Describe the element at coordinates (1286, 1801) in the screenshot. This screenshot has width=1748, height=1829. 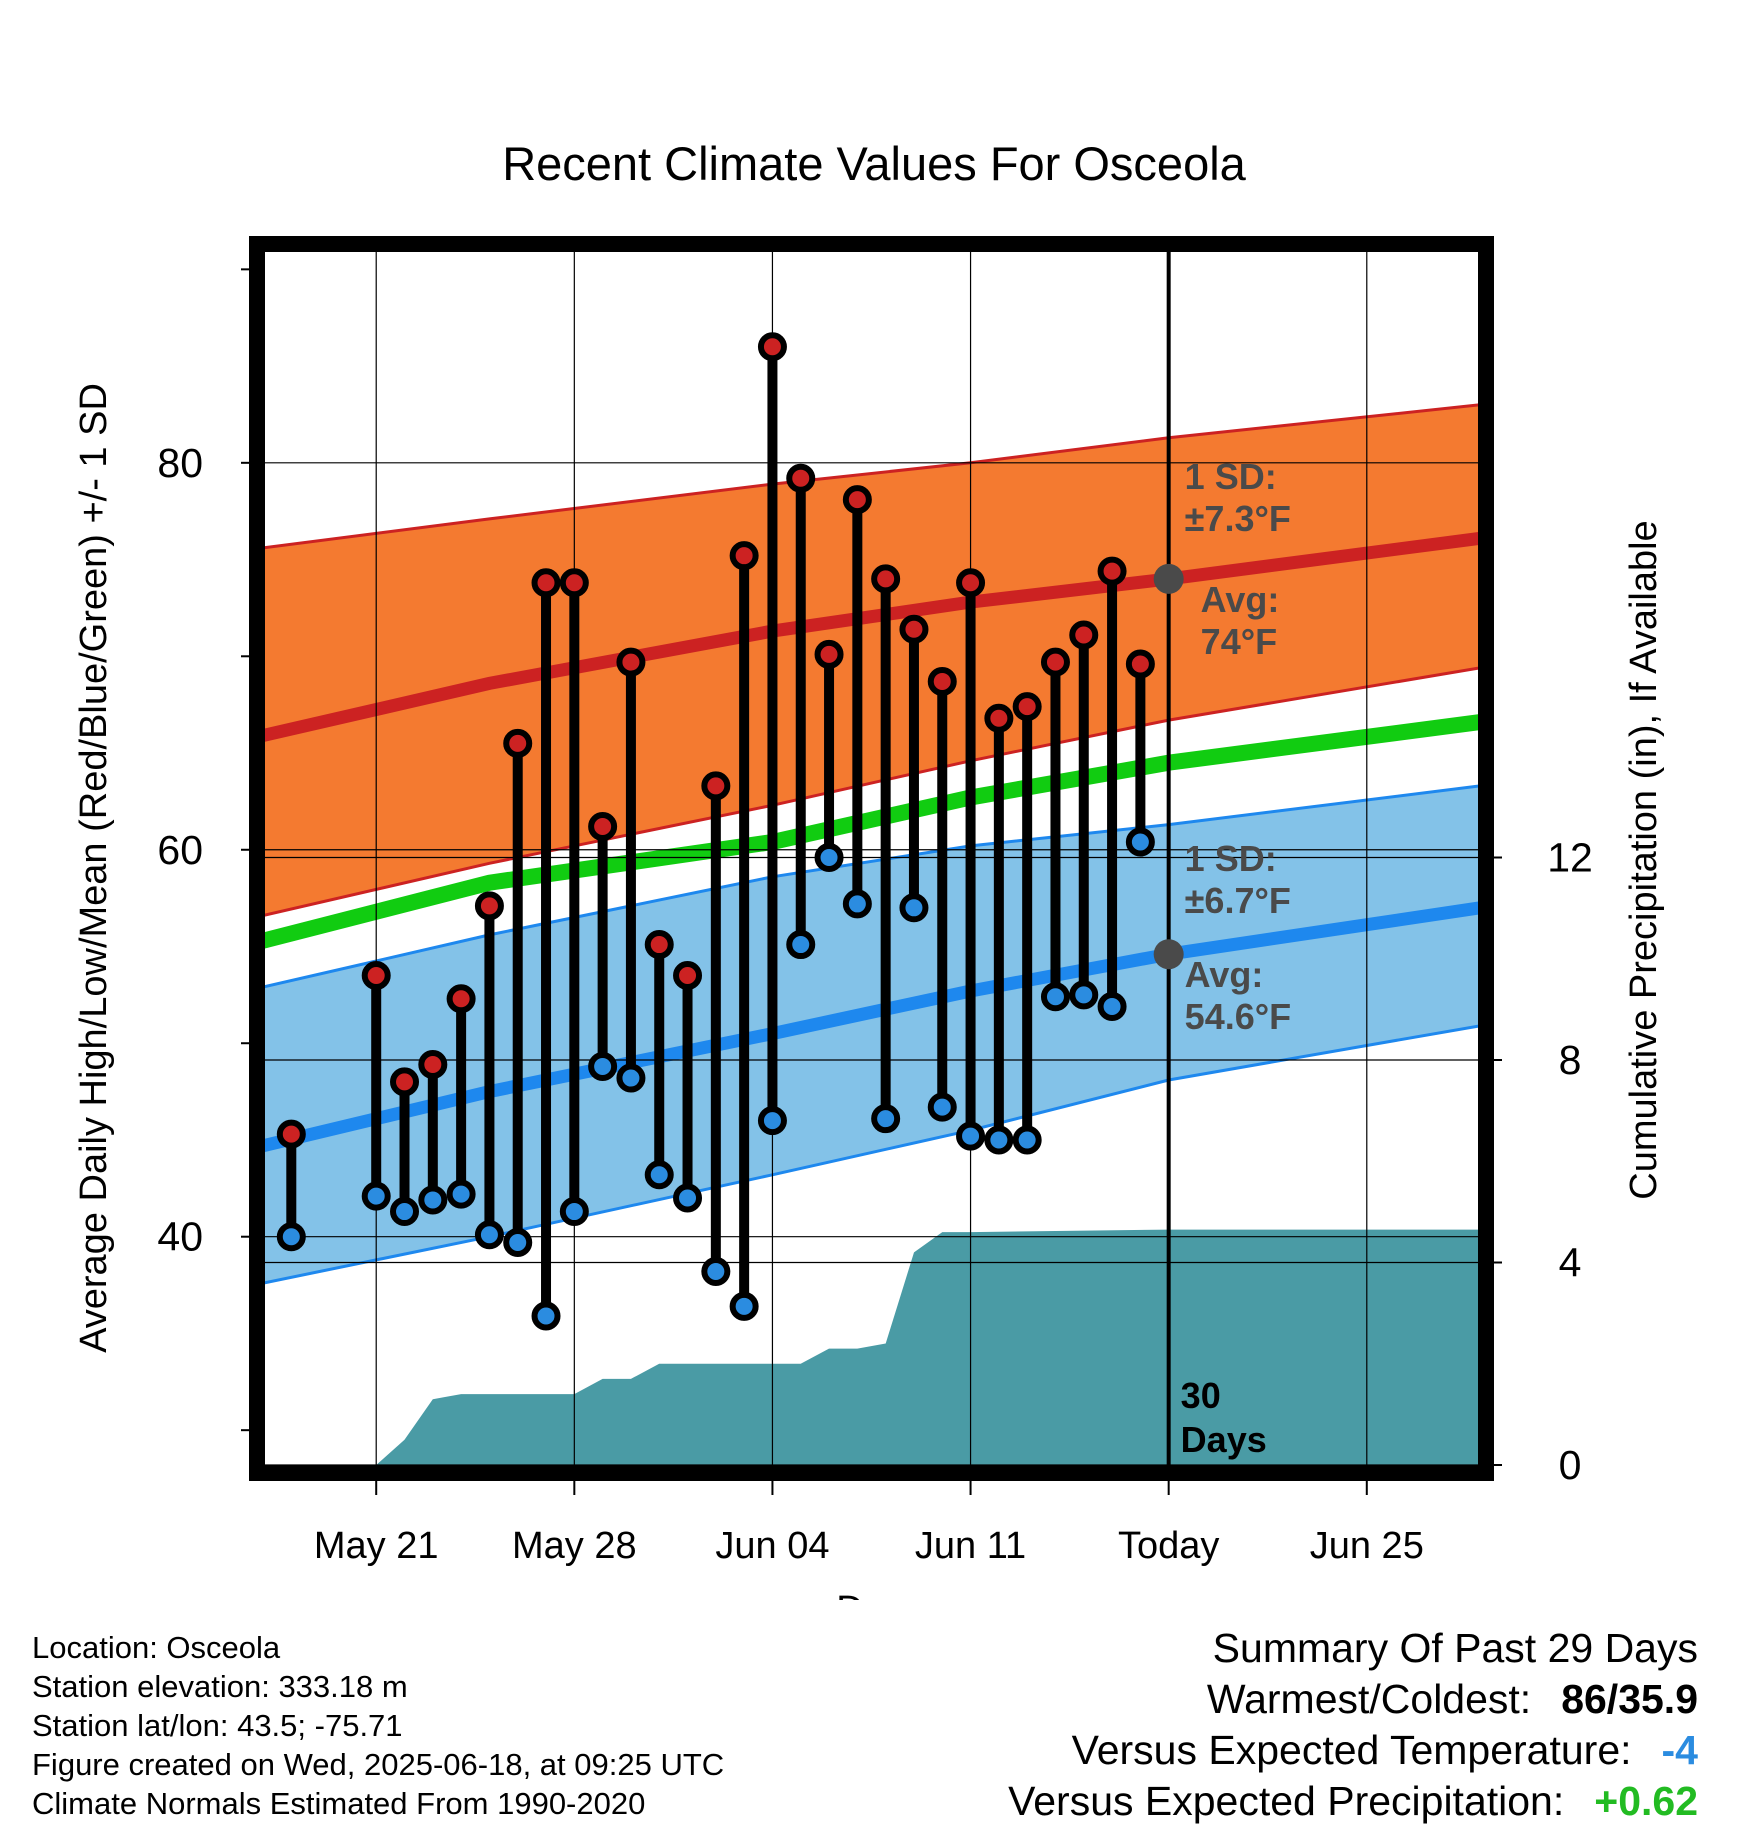
I see `summary-precip-label: Versus Expected Precipitation:` at that location.